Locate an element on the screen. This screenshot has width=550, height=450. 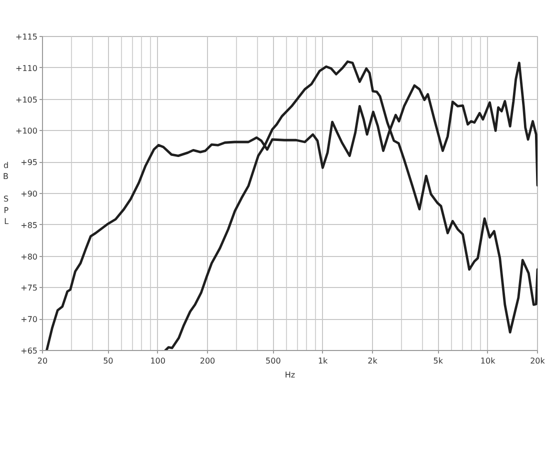
x-tick-label: 5k is located at coordinates (438, 361).